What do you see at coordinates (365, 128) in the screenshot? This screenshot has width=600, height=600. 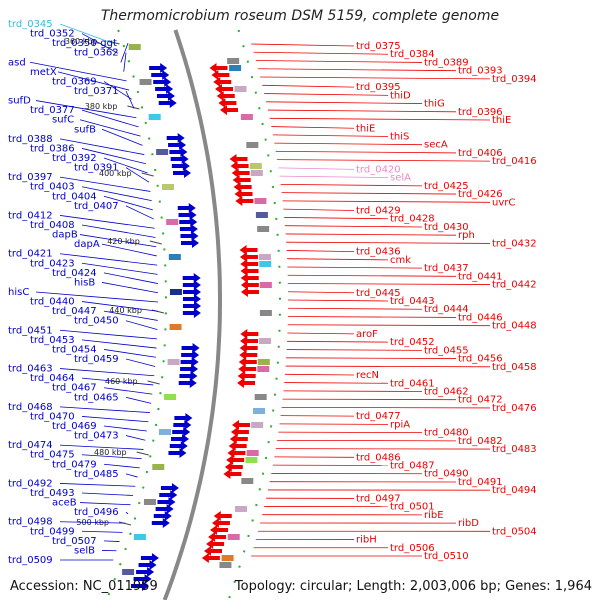 I see `right-gene-label: thiE` at bounding box center [365, 128].